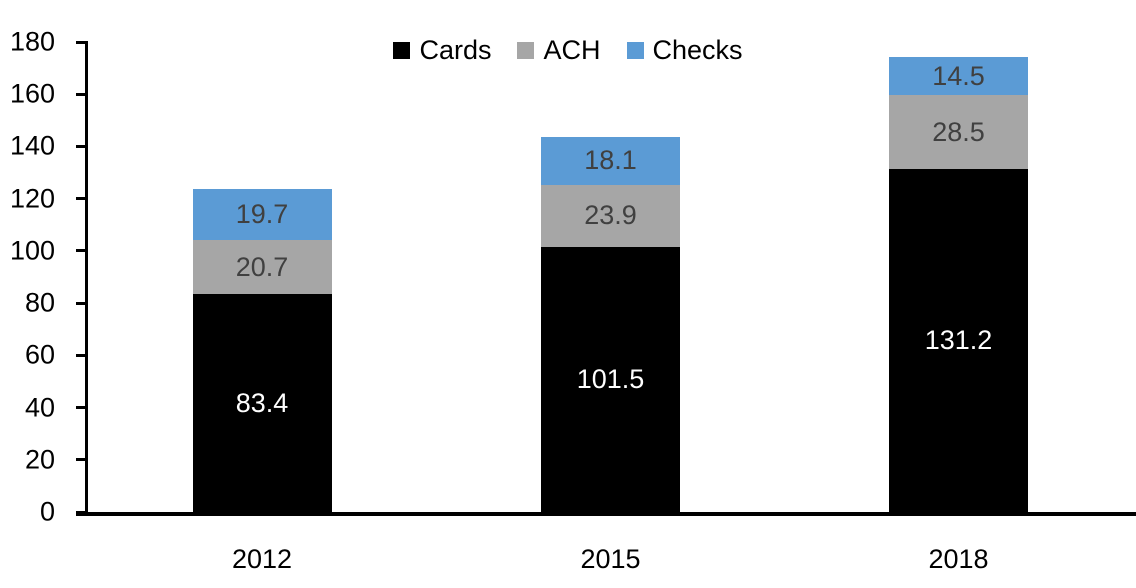  Describe the element at coordinates (697, 50) in the screenshot. I see `legend-label-checks: Checks` at that location.